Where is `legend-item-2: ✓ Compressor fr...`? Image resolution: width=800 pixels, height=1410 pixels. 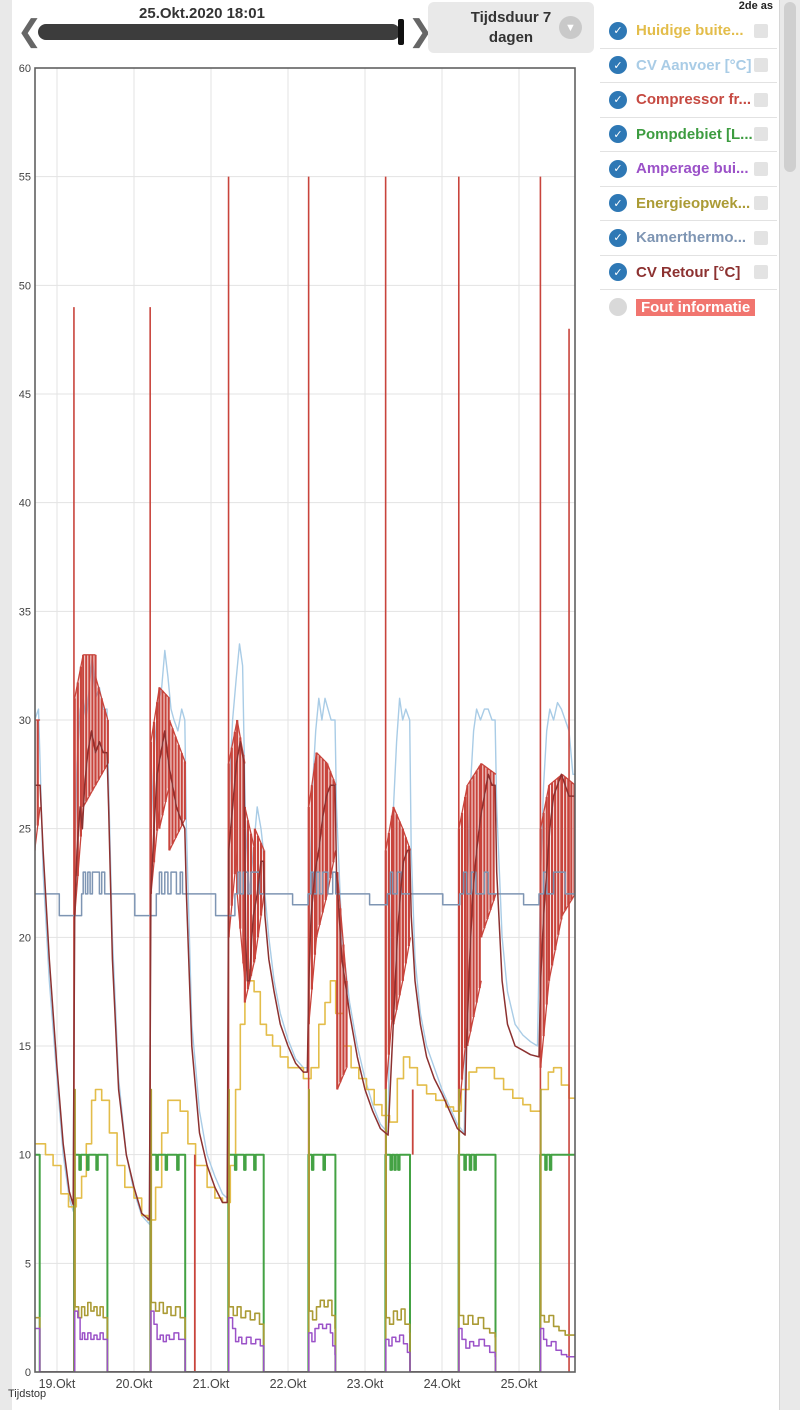
legend-item-2: ✓ Compressor fr... is located at coordinates (688, 100).